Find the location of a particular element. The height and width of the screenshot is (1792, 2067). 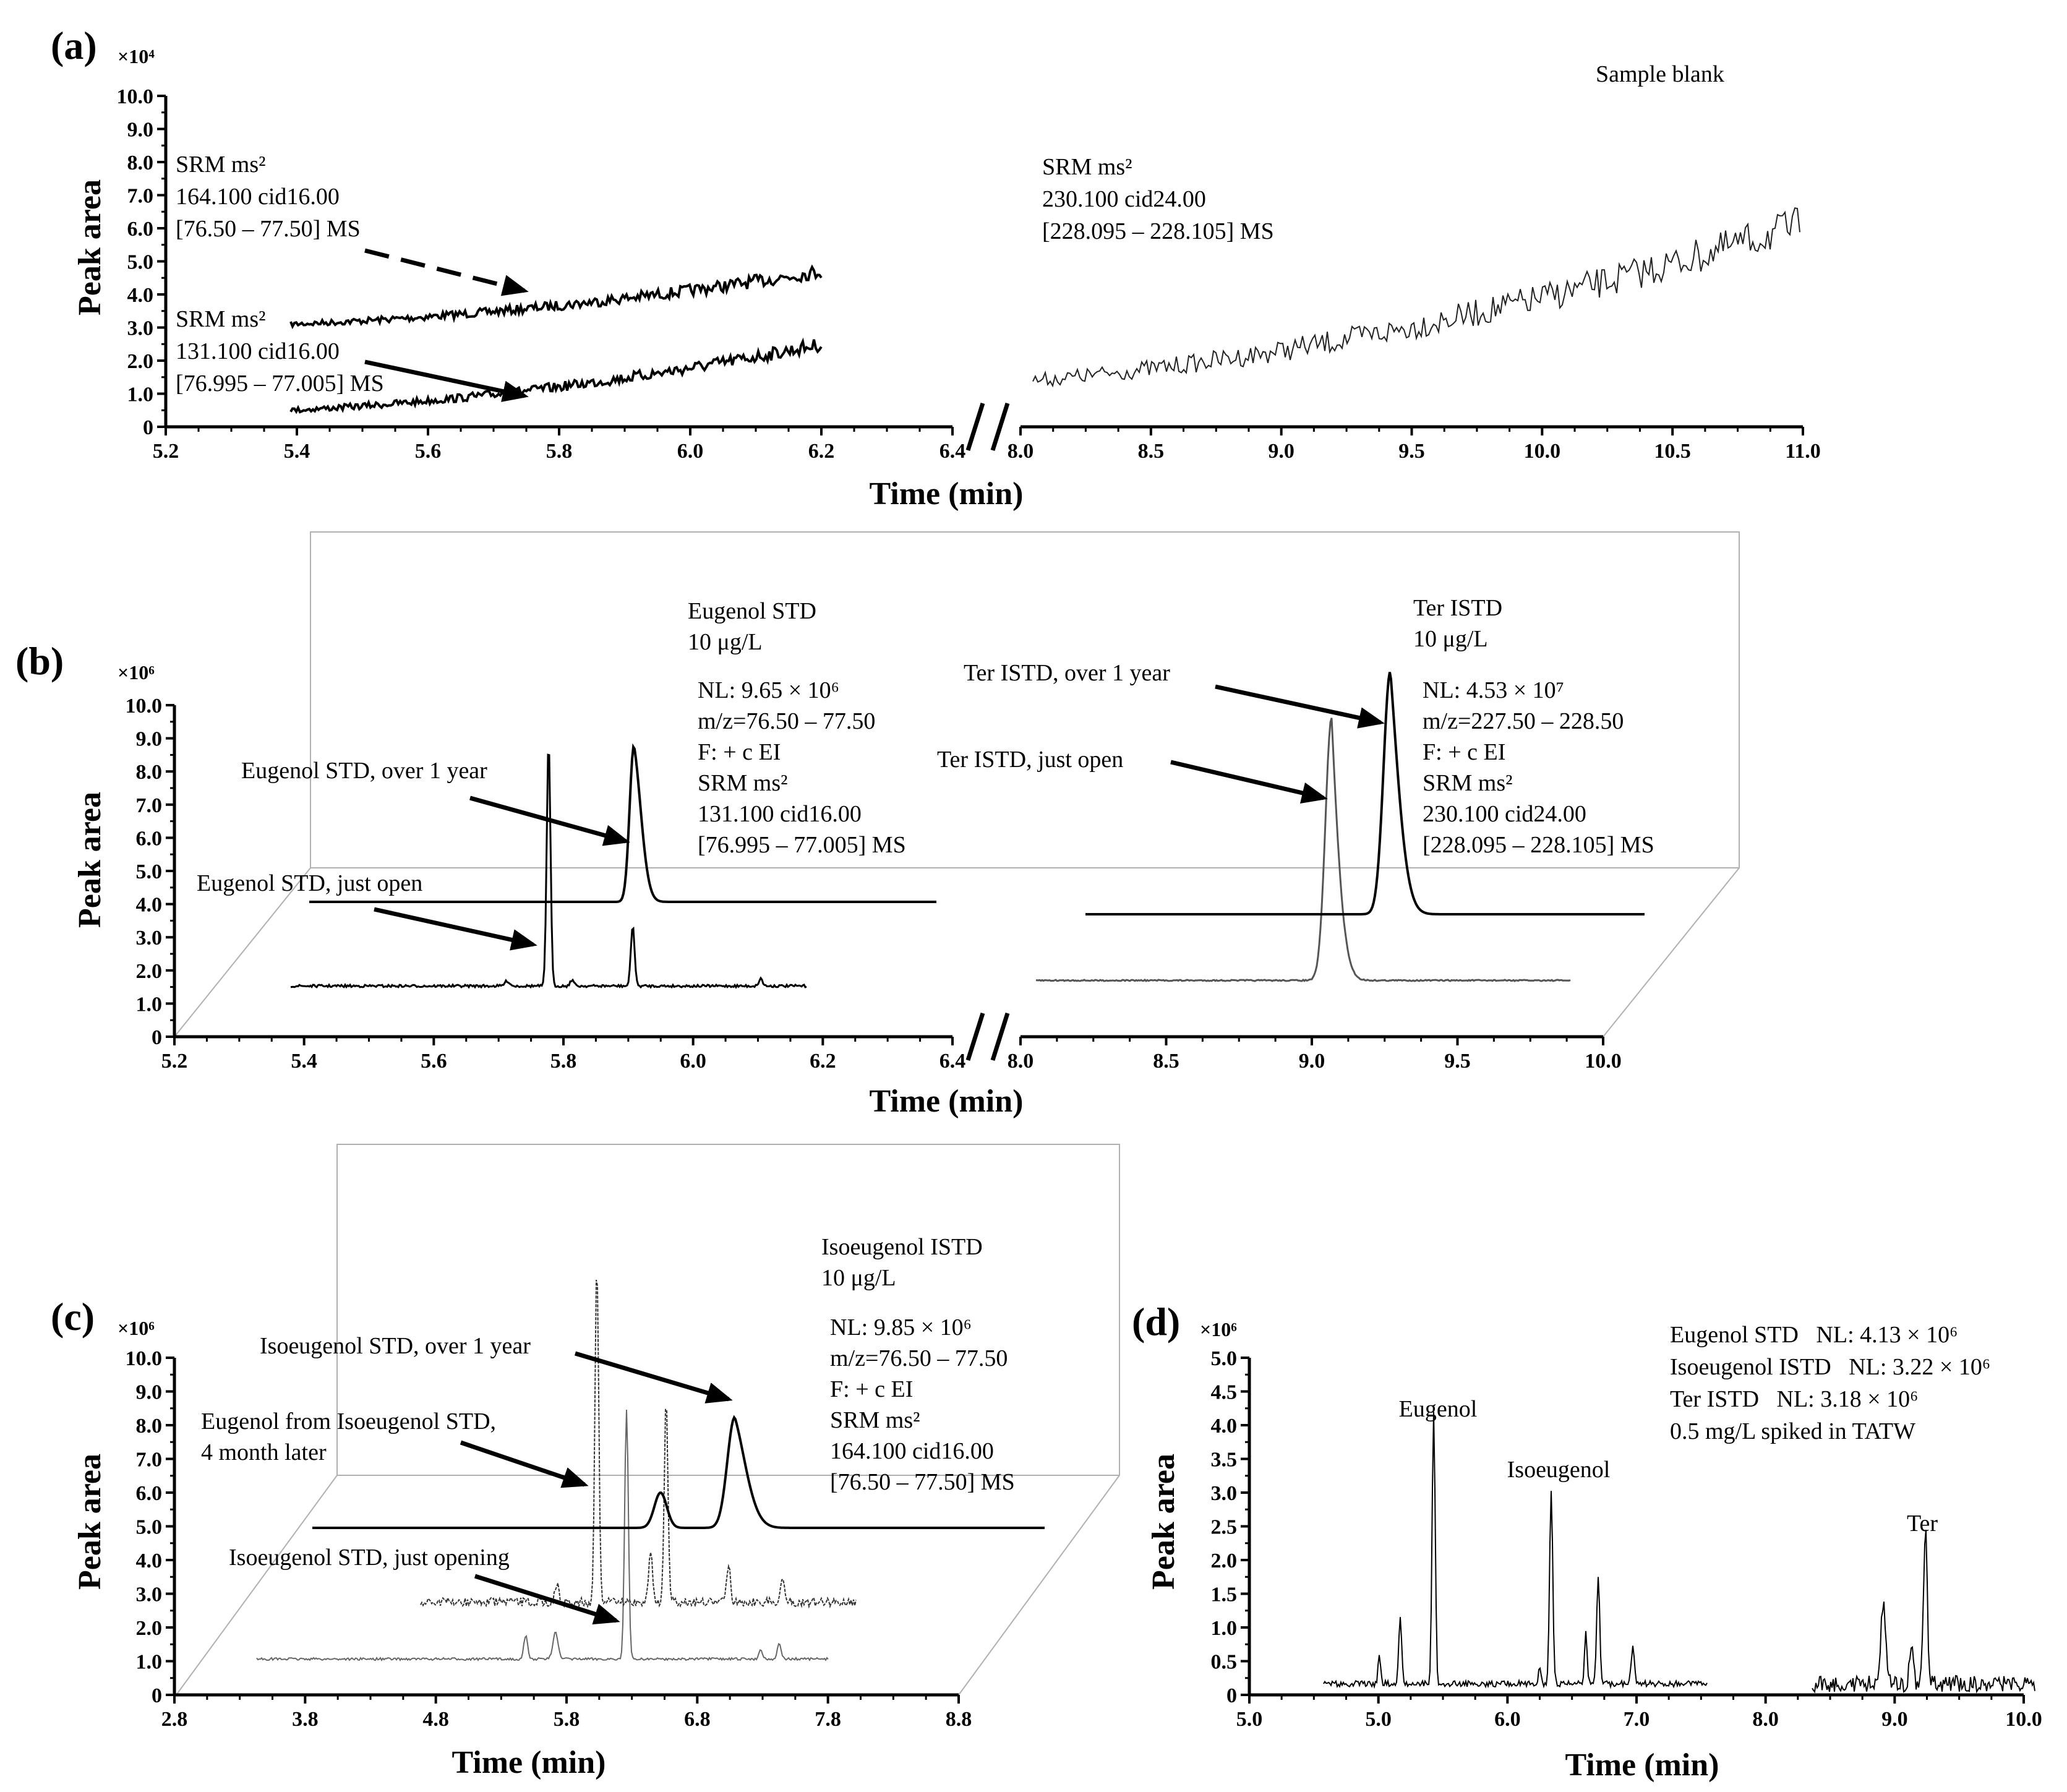

panel-a-x-tick-label: 8.0 is located at coordinates (1021, 452).